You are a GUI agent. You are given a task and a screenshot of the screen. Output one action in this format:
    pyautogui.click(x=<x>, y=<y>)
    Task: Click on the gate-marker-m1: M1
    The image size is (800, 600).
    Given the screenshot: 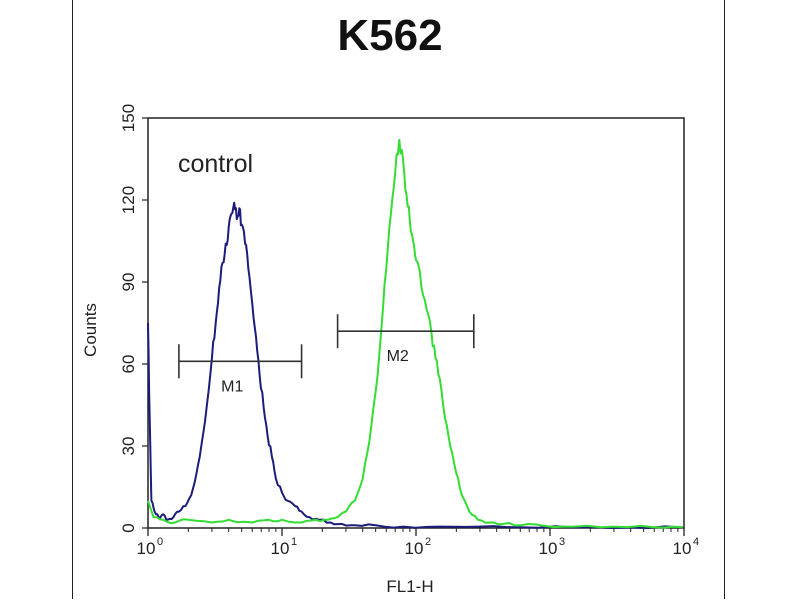 What is the action you would take?
    pyautogui.click(x=240, y=369)
    